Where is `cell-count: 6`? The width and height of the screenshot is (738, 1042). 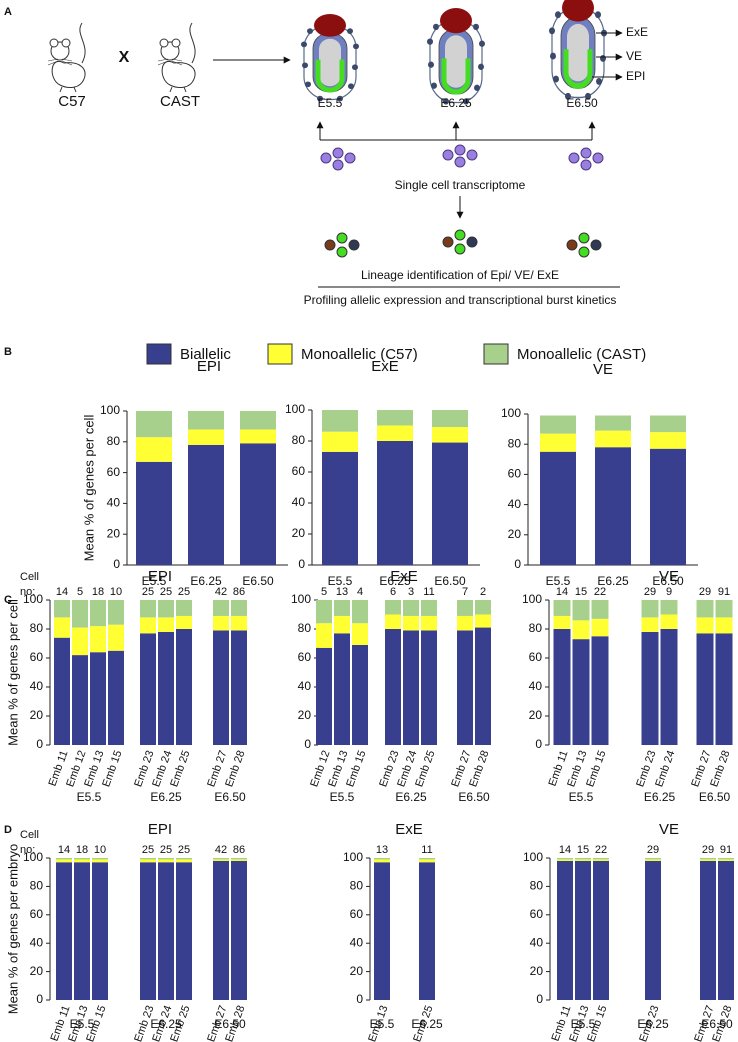
cell-count: 6 is located at coordinates (393, 592).